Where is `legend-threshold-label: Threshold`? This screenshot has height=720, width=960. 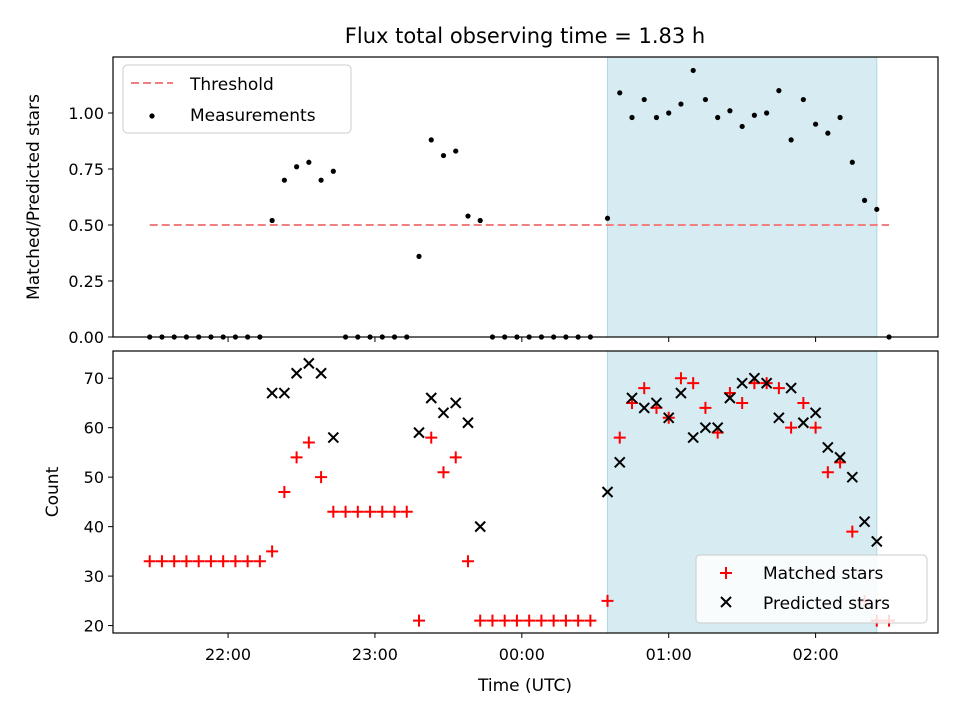
legend-threshold-label: Threshold is located at coordinates (231, 85).